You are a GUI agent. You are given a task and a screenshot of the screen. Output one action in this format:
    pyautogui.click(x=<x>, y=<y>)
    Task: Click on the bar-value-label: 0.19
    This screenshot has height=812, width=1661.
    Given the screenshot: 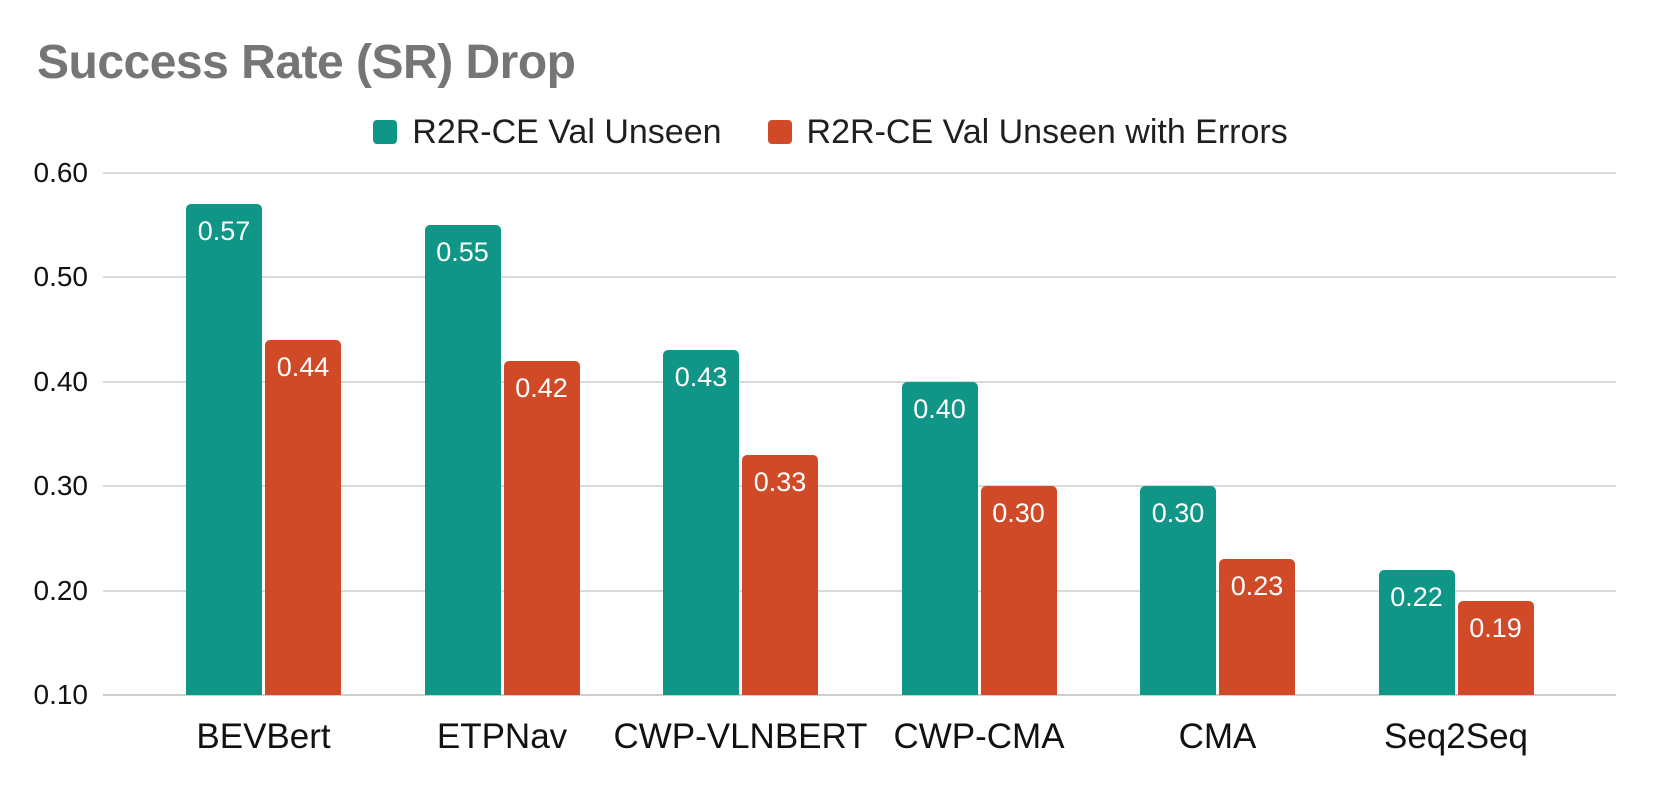 What is the action you would take?
    pyautogui.click(x=1495, y=628)
    